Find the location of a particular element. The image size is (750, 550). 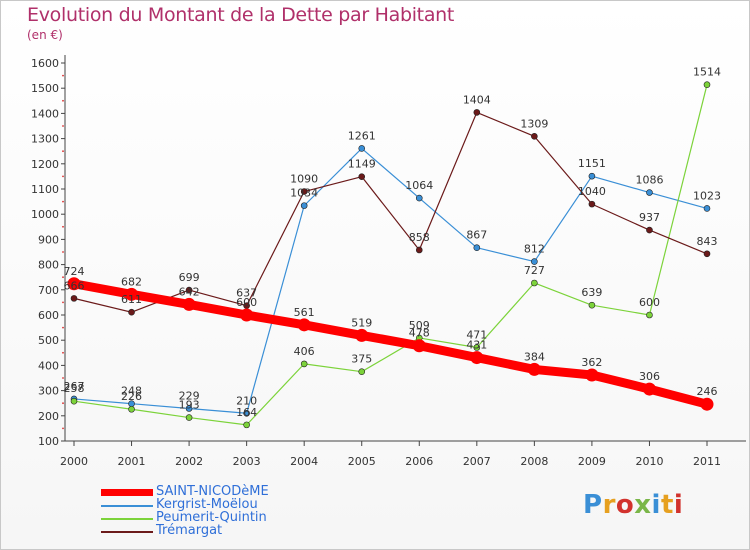

data-label: 1149 is located at coordinates (362, 164).